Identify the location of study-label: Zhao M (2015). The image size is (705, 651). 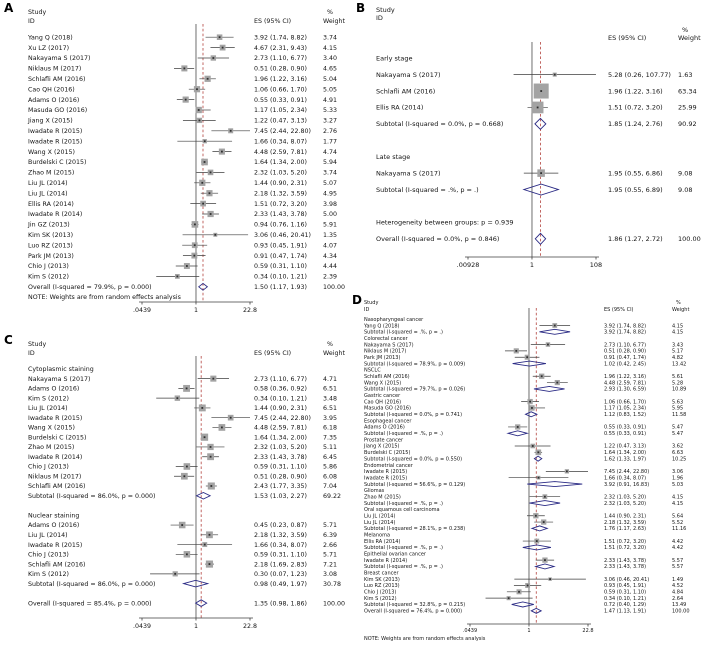
(51, 447).